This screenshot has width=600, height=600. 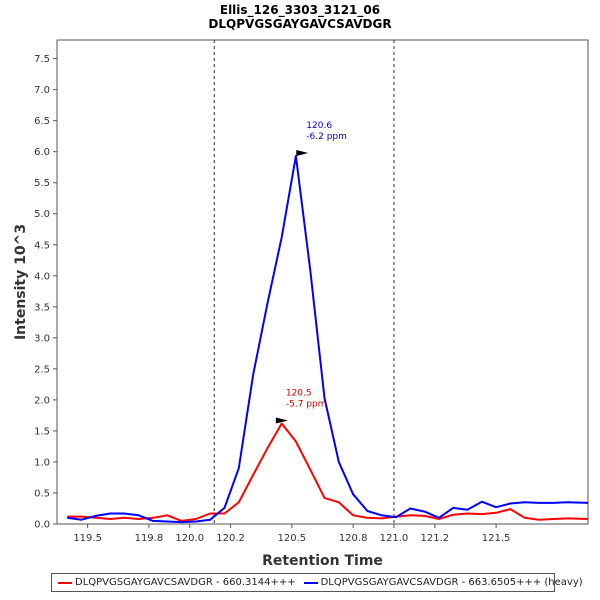 I want to click on y-tick-label: 4.5, so click(x=42, y=245).